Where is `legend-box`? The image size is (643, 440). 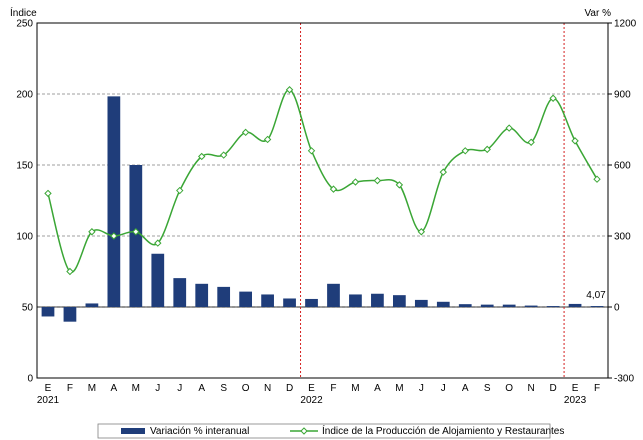
legend-box is located at coordinates (324, 431).